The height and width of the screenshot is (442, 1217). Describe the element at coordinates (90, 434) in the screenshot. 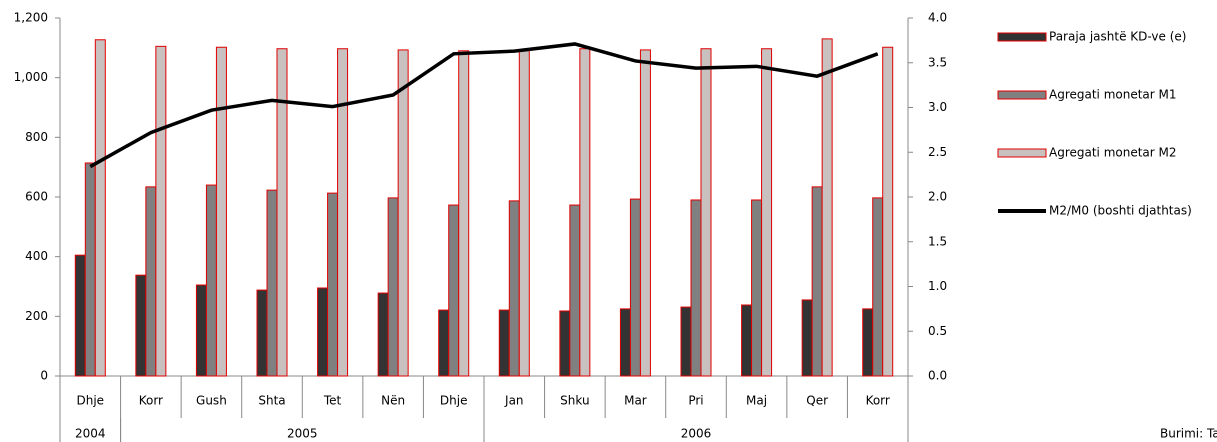

I see `group-label: 2004` at that location.